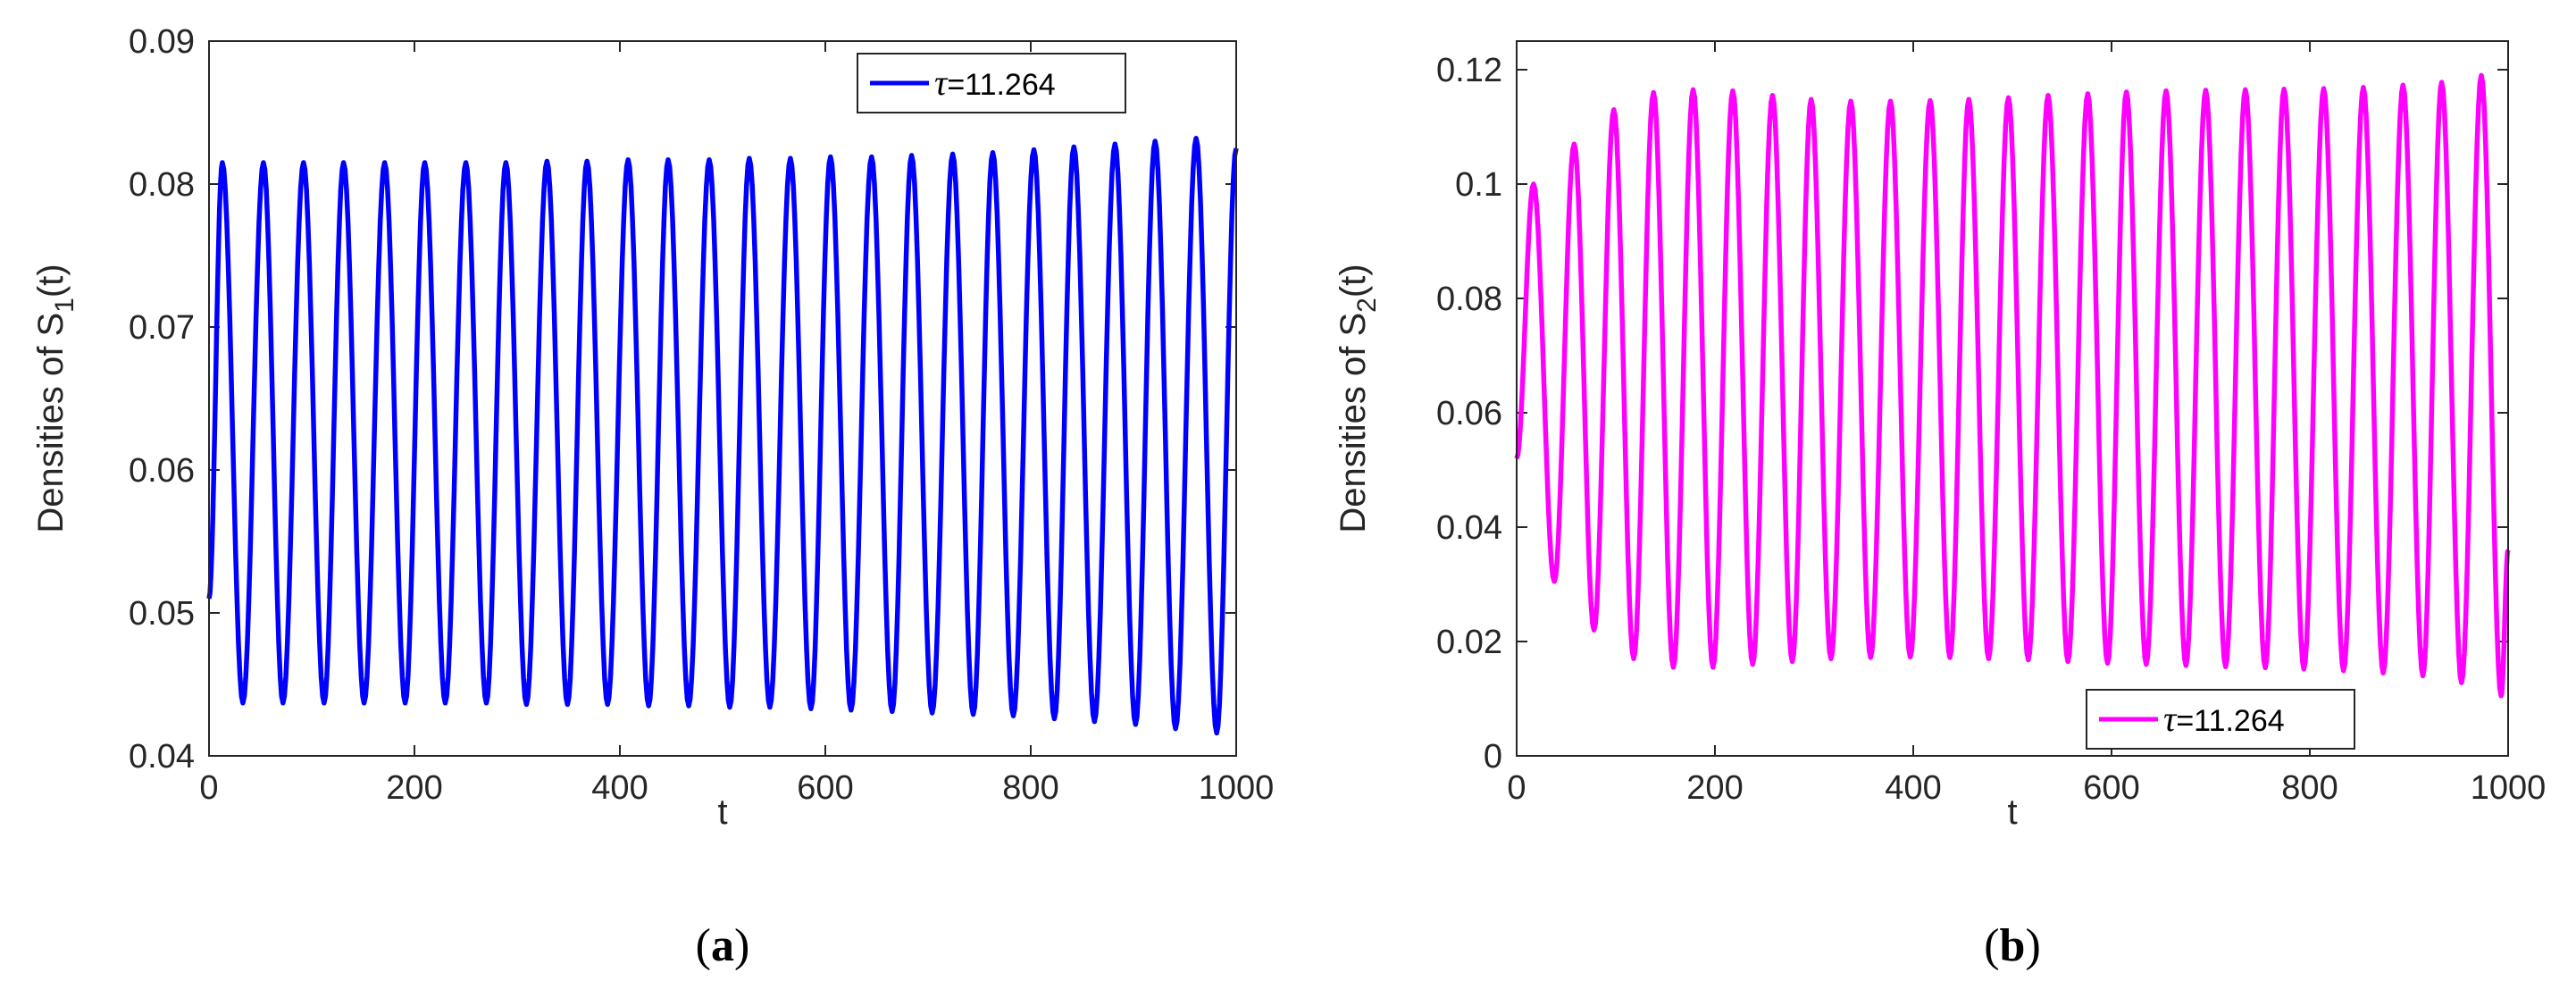  I want to click on legend-b: τ=11.264, so click(2221, 719).